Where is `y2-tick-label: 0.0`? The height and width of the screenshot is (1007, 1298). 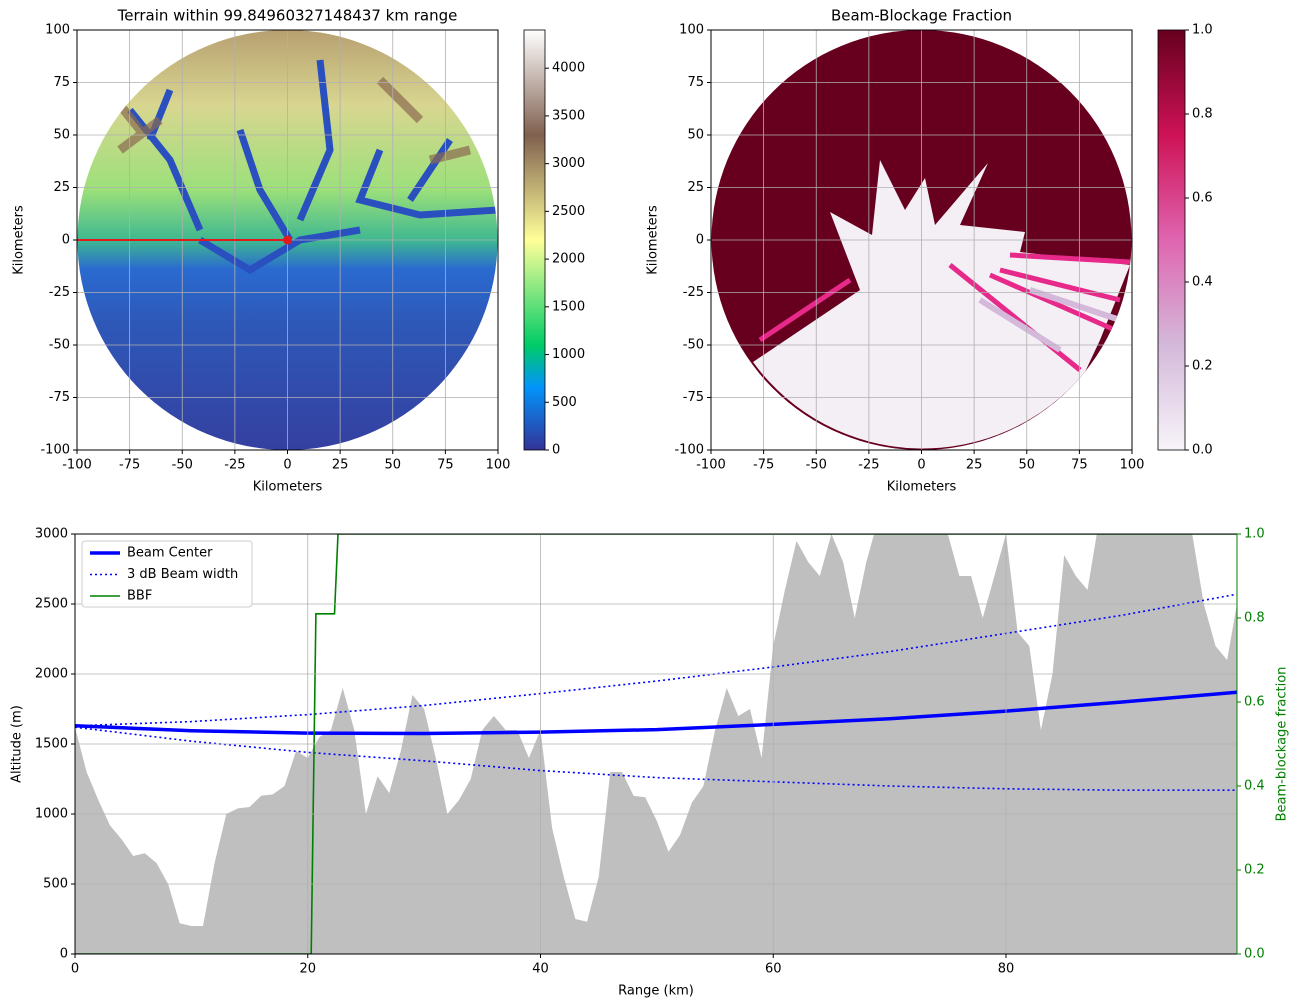
y2-tick-label: 0.0 is located at coordinates (1254, 954).